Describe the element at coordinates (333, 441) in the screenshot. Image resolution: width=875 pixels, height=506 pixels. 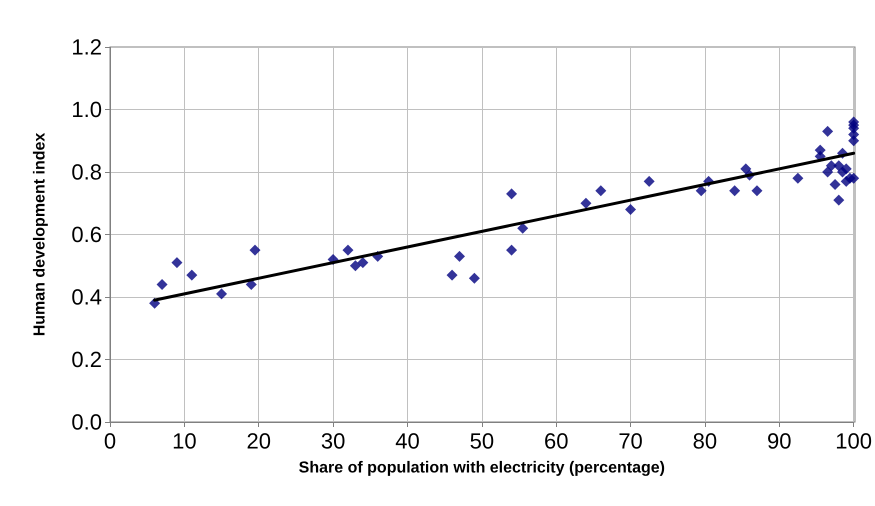
I see `x-tick-label: 30` at that location.